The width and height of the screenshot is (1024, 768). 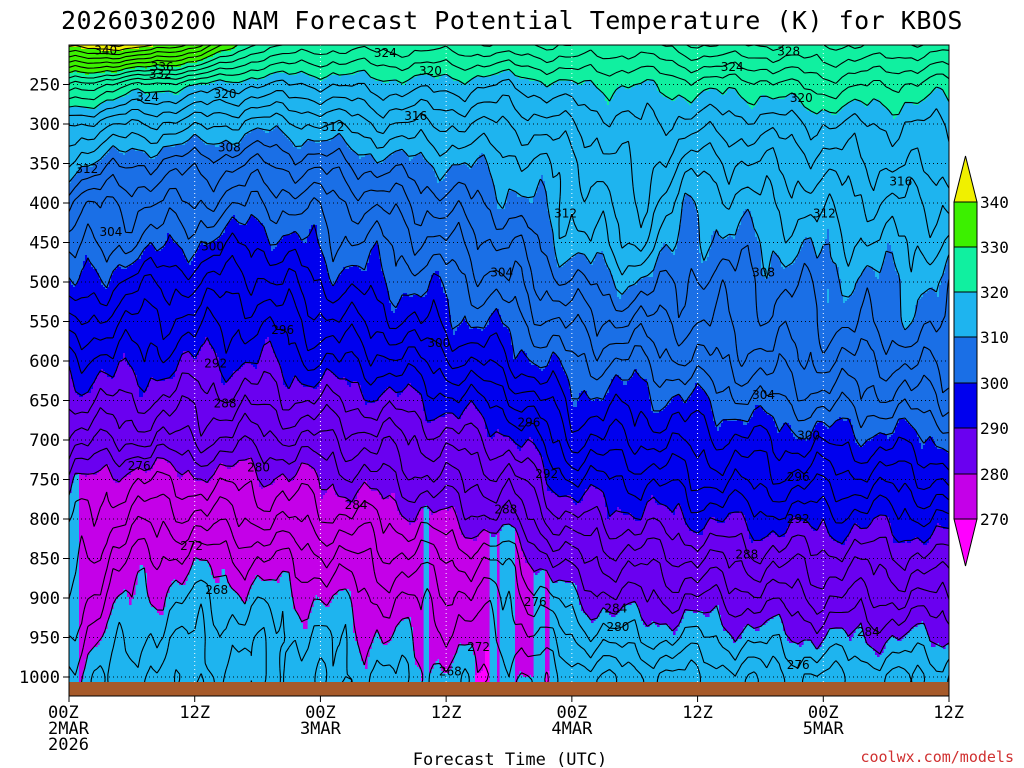 I want to click on contour-label: 280, so click(x=617, y=627).